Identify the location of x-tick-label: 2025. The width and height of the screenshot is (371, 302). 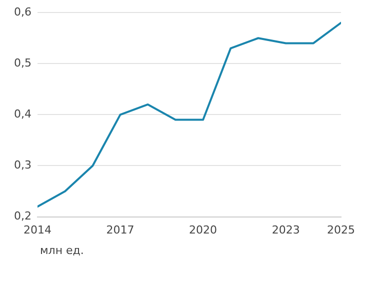
(341, 229).